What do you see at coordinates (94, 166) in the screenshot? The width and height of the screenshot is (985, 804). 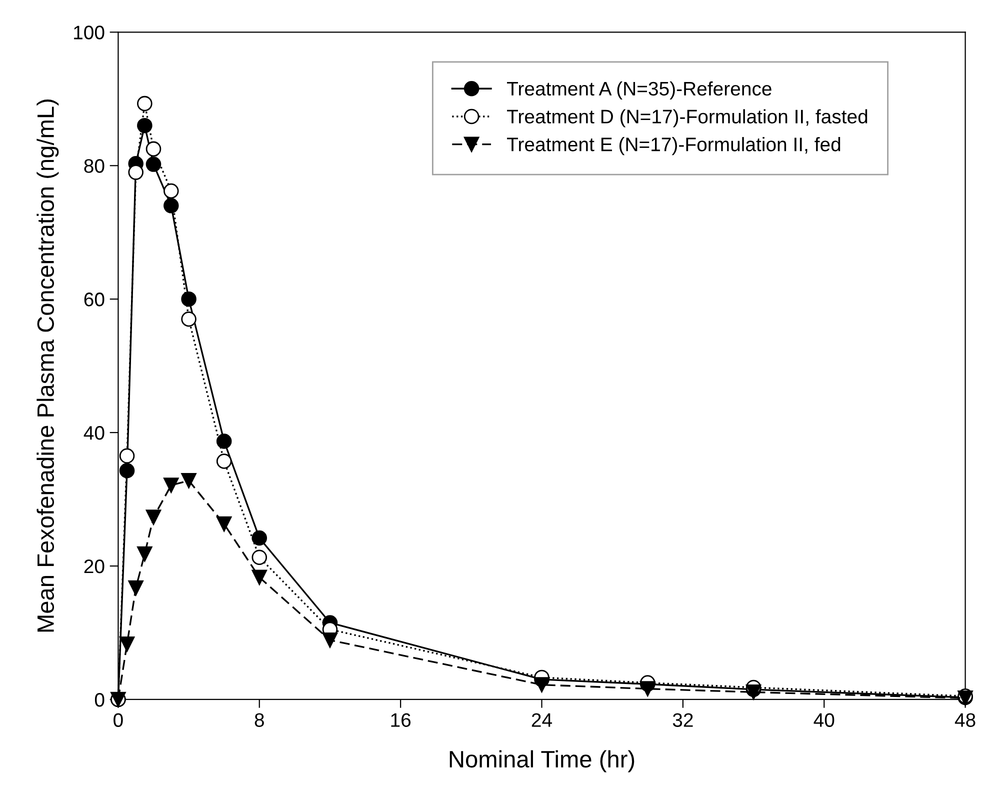 I see `y-tick-label: 80` at bounding box center [94, 166].